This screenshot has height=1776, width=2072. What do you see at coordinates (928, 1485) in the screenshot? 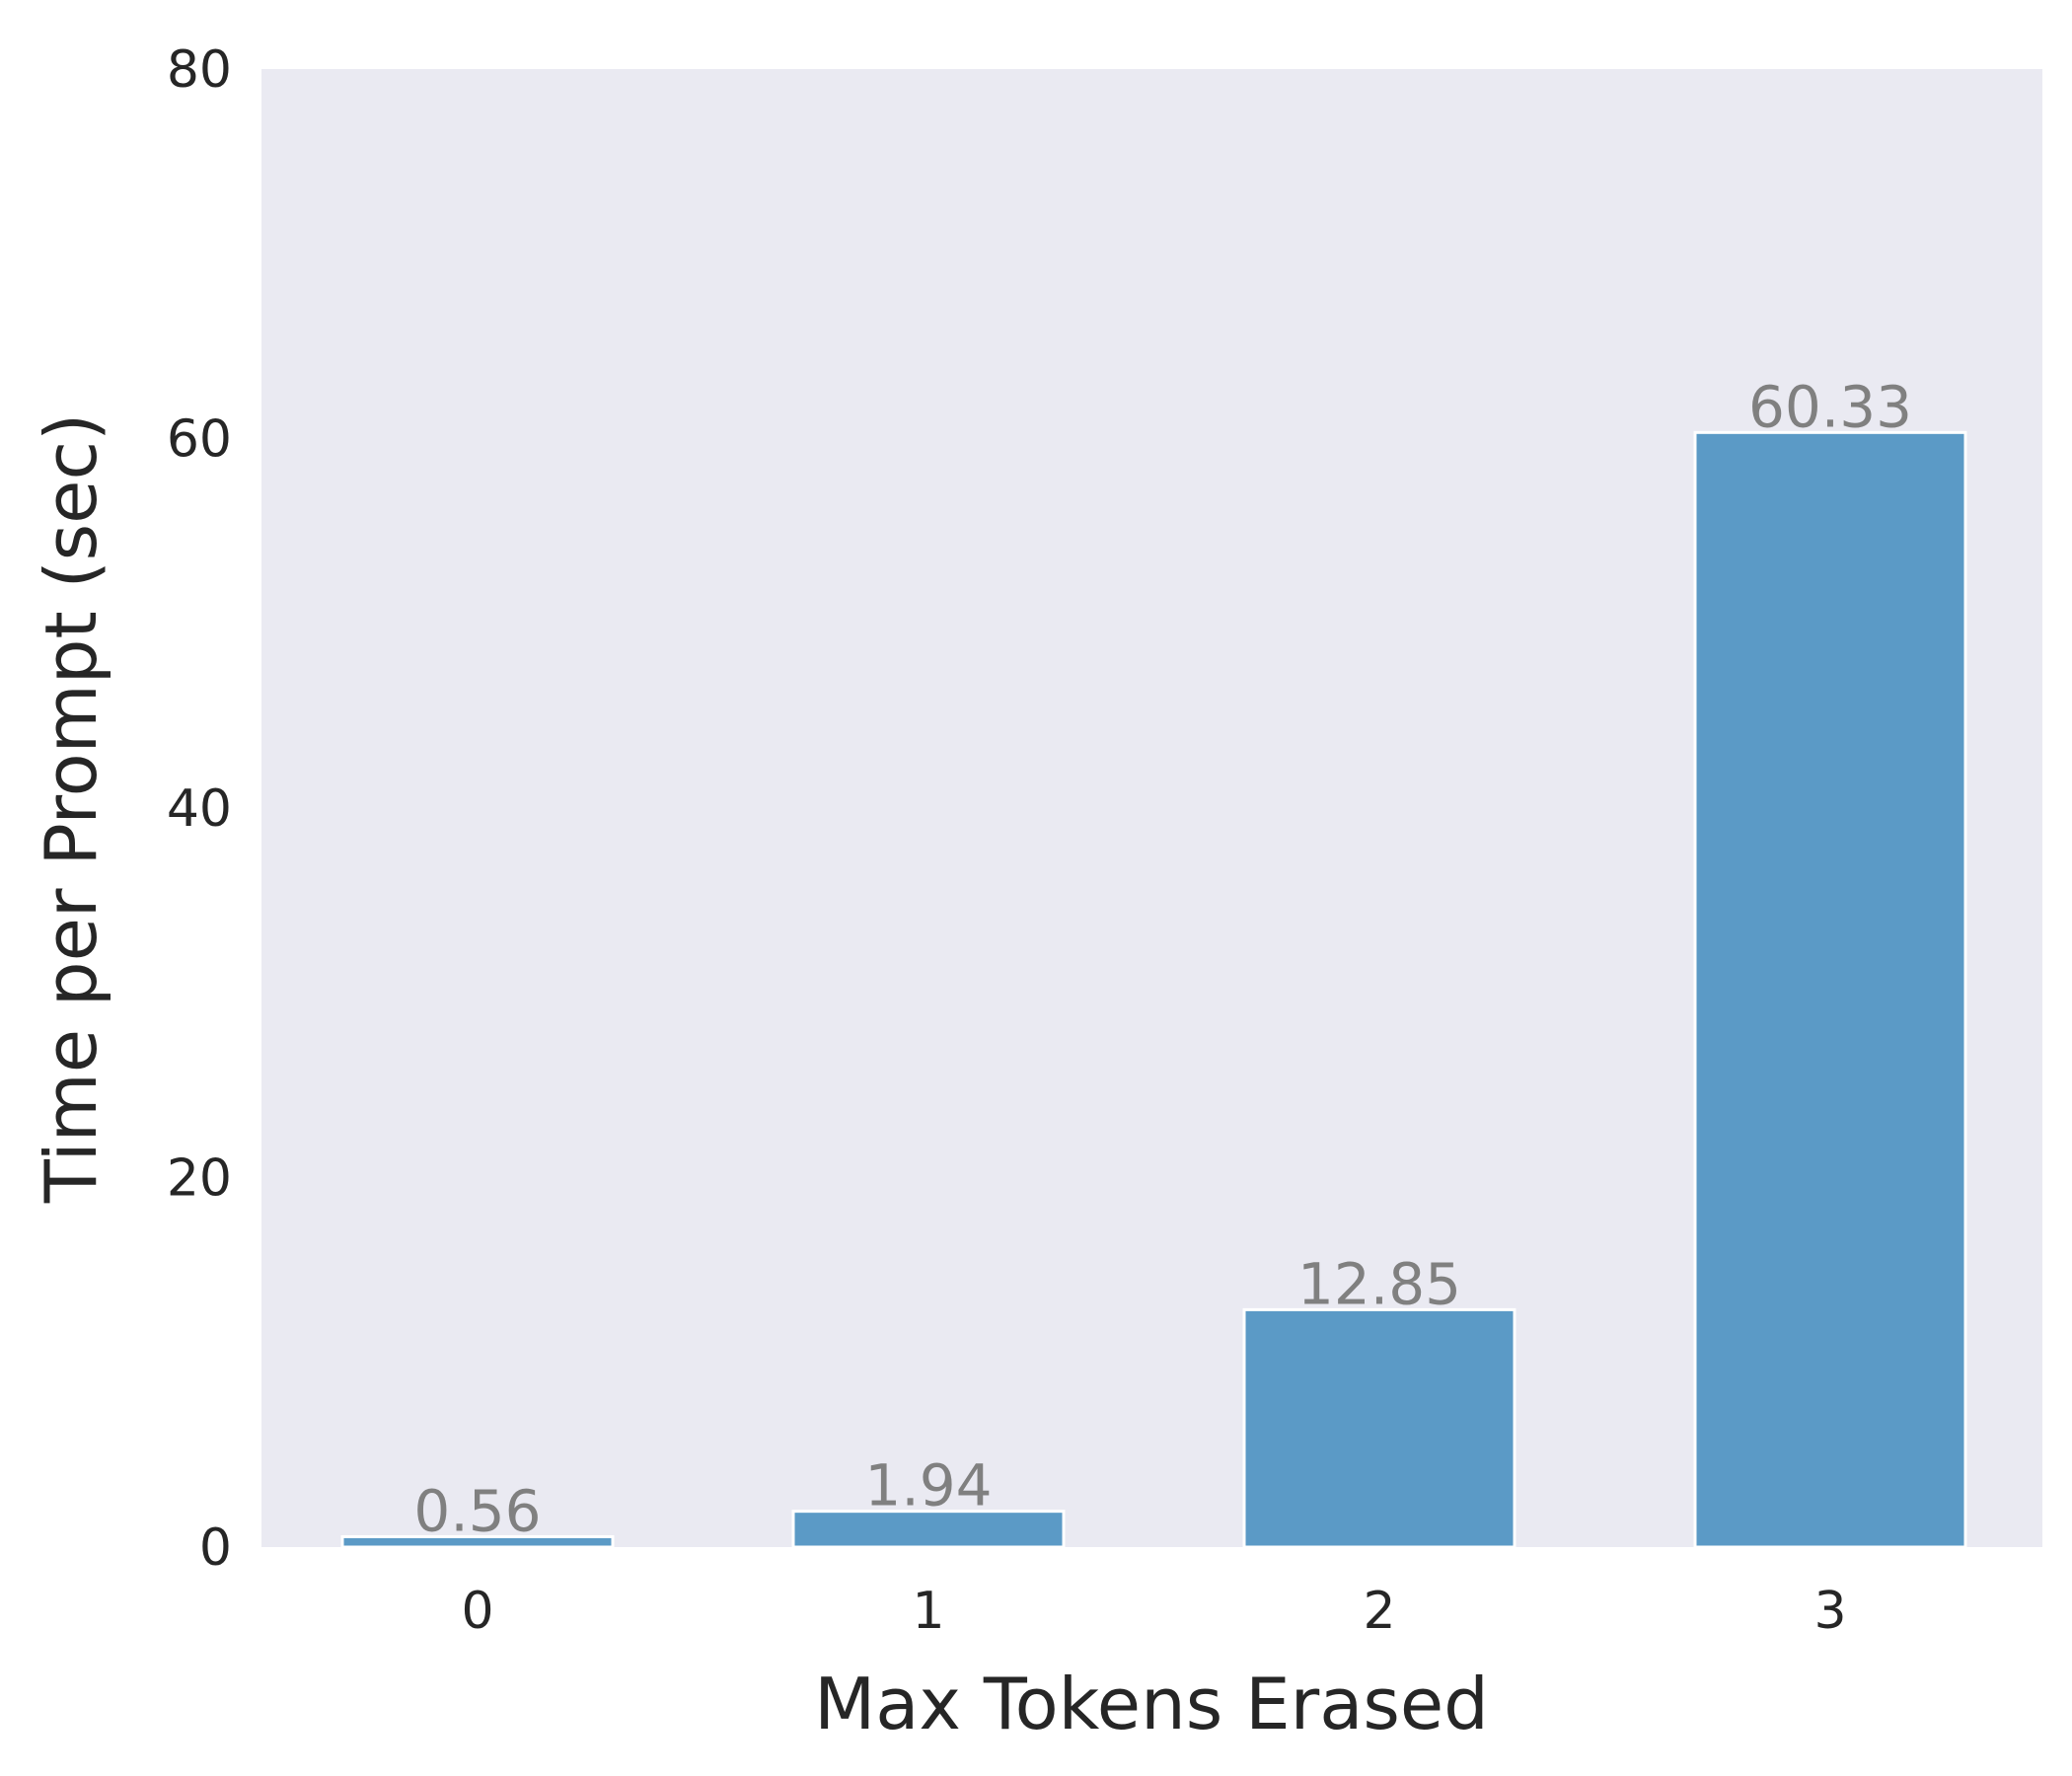
I see `bar-value-label-1: 1.94` at bounding box center [928, 1485].